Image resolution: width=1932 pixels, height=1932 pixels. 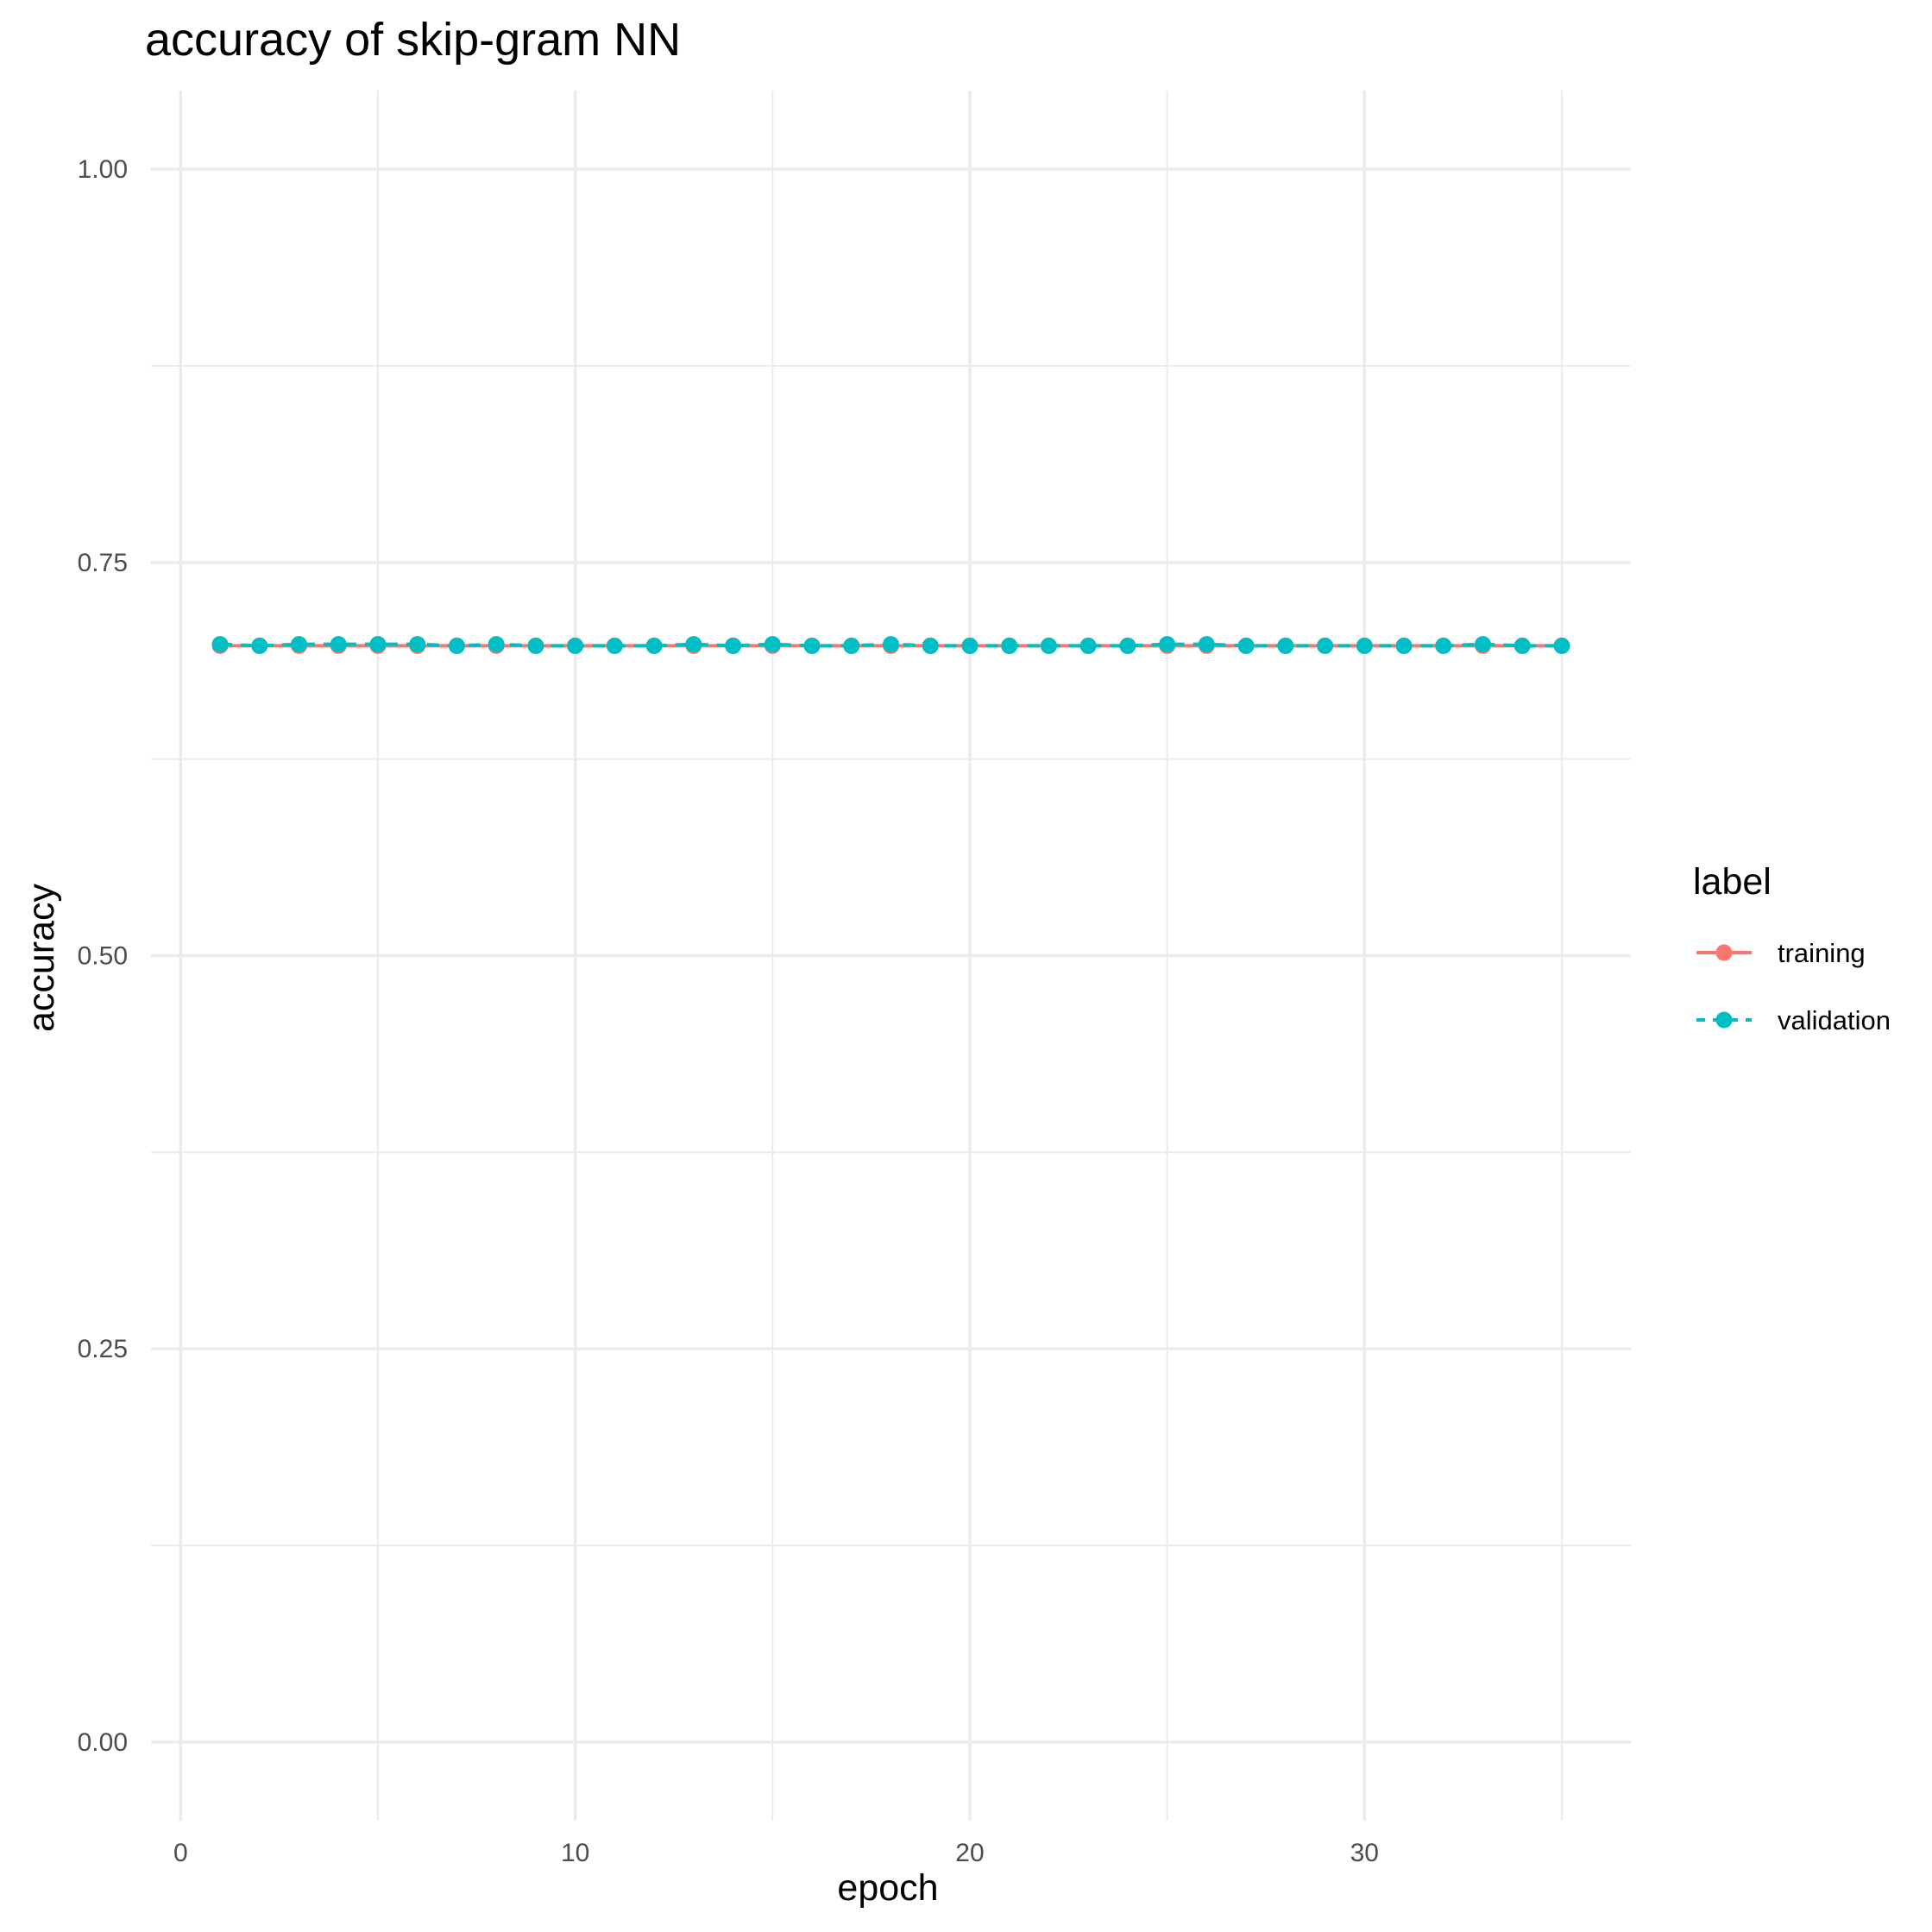 What do you see at coordinates (103, 169) in the screenshot?
I see `y-tick-label: 1.00` at bounding box center [103, 169].